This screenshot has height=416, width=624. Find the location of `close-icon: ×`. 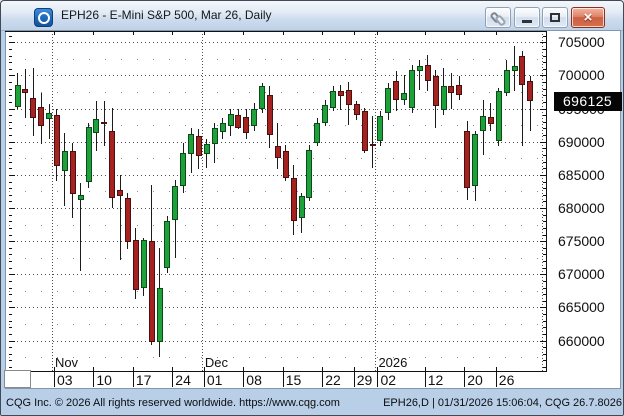

close-icon: × is located at coordinates (588, 17).